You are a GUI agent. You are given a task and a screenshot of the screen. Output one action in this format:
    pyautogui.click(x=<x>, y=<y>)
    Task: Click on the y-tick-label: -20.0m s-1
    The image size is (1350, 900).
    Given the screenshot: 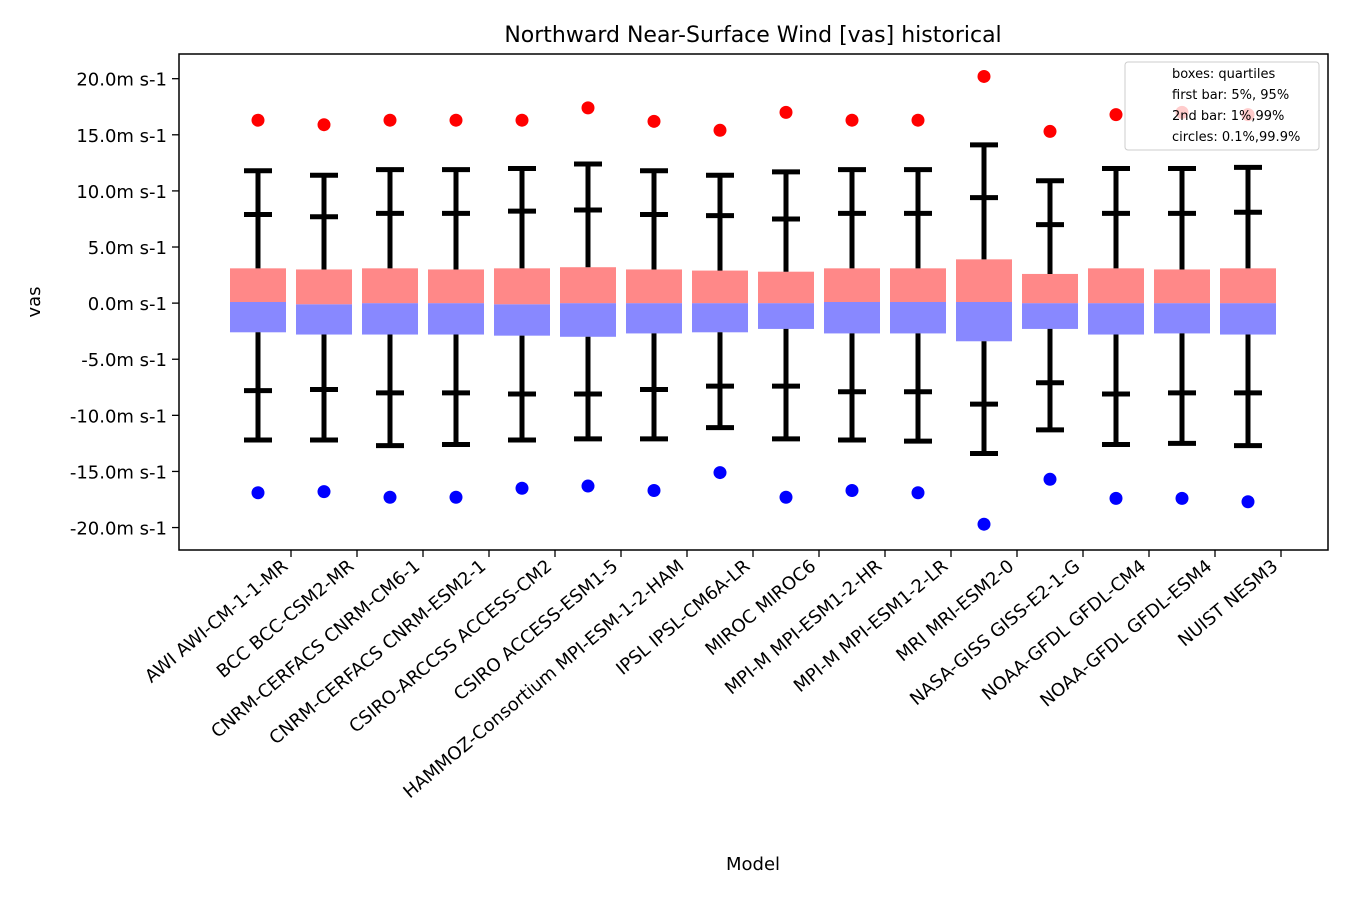 What is the action you would take?
    pyautogui.click(x=118, y=529)
    